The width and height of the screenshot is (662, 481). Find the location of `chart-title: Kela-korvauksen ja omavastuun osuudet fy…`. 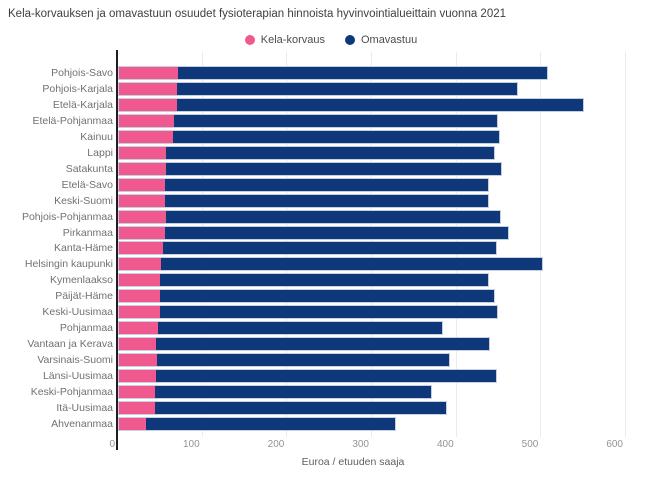

chart-title: Kela-korvauksen ja omavastuun osuudet fy… is located at coordinates (257, 14).